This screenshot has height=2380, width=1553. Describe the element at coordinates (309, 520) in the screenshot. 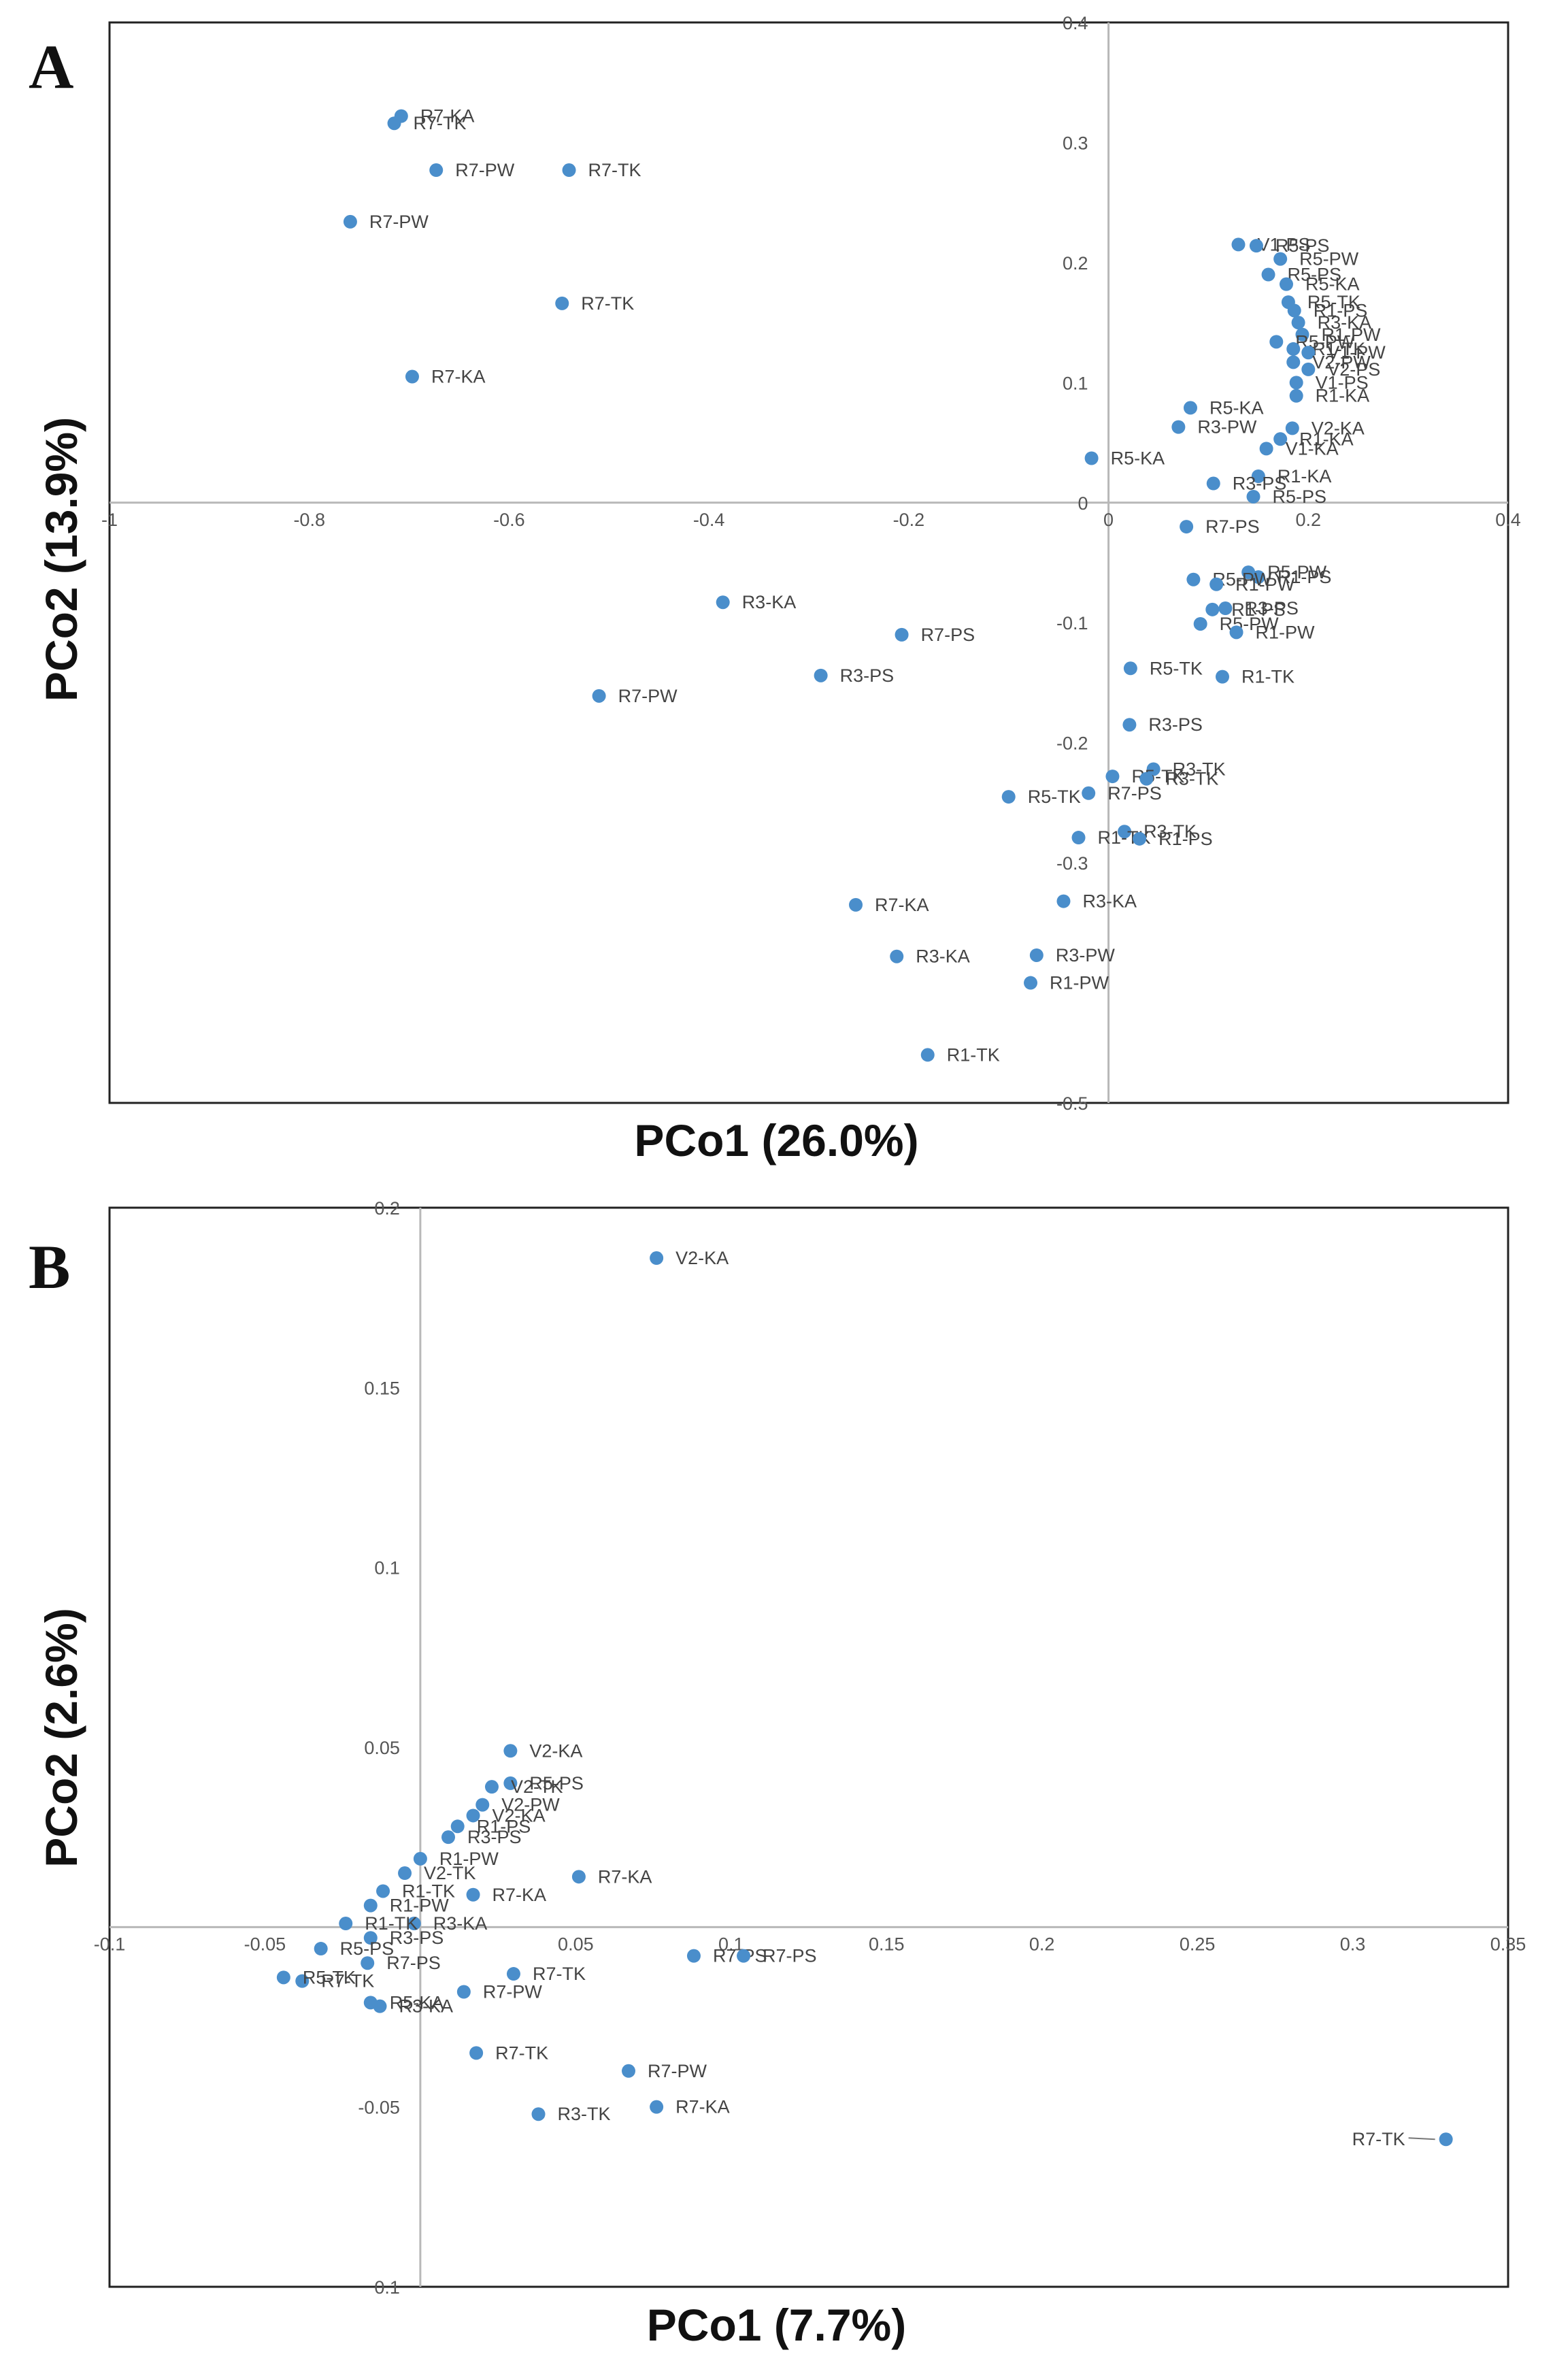

I see `x-tick-label: -0.8` at that location.